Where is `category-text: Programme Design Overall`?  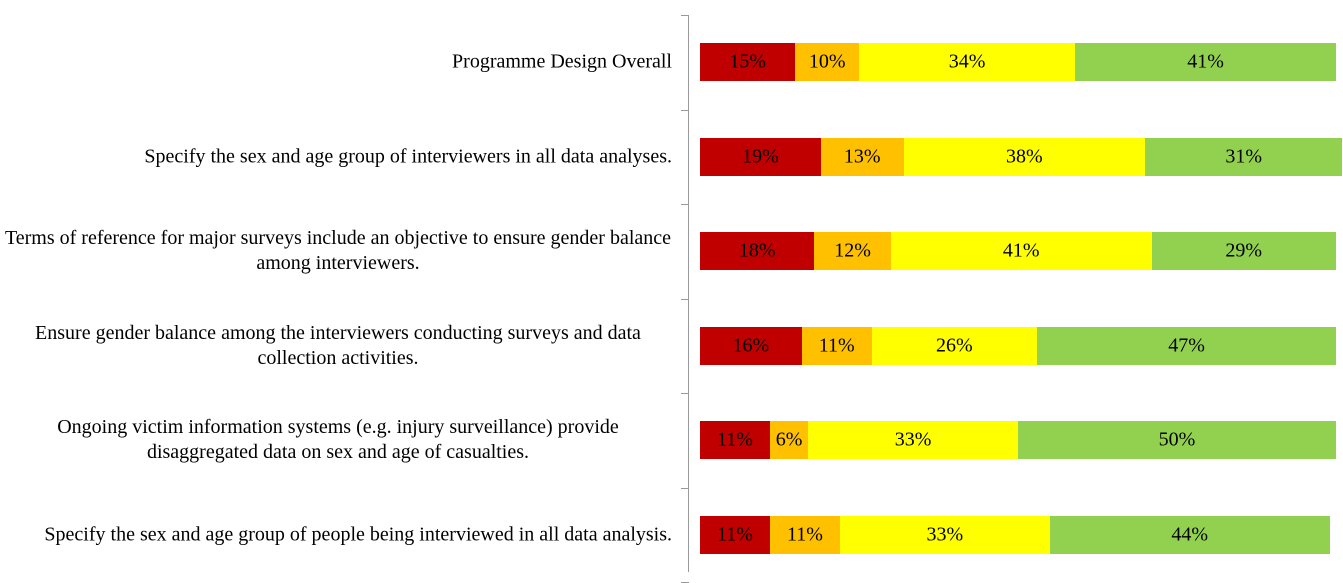 category-text: Programme Design Overall is located at coordinates (562, 61).